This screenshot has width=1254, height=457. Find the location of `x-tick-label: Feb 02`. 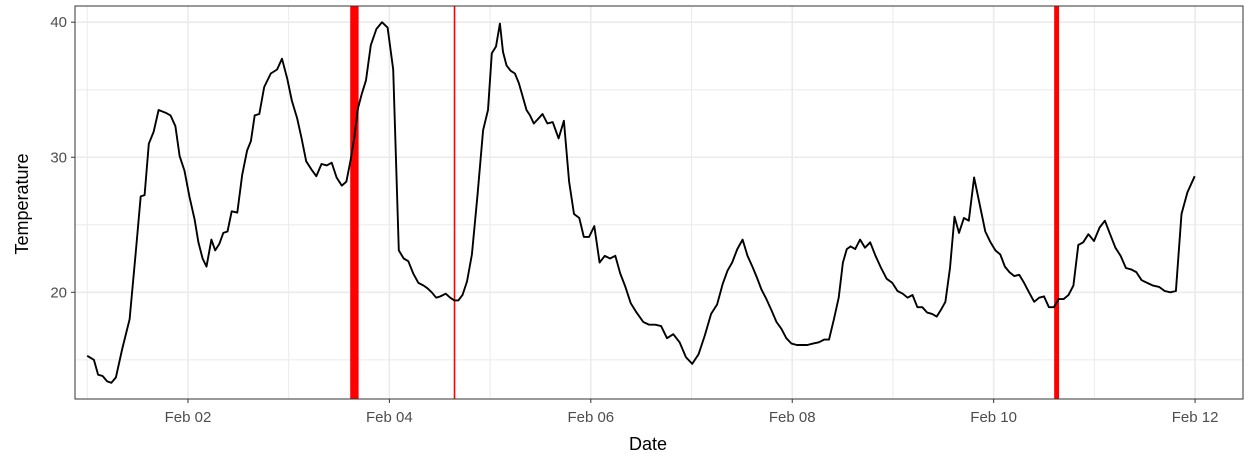

x-tick-label: Feb 02 is located at coordinates (188, 417).